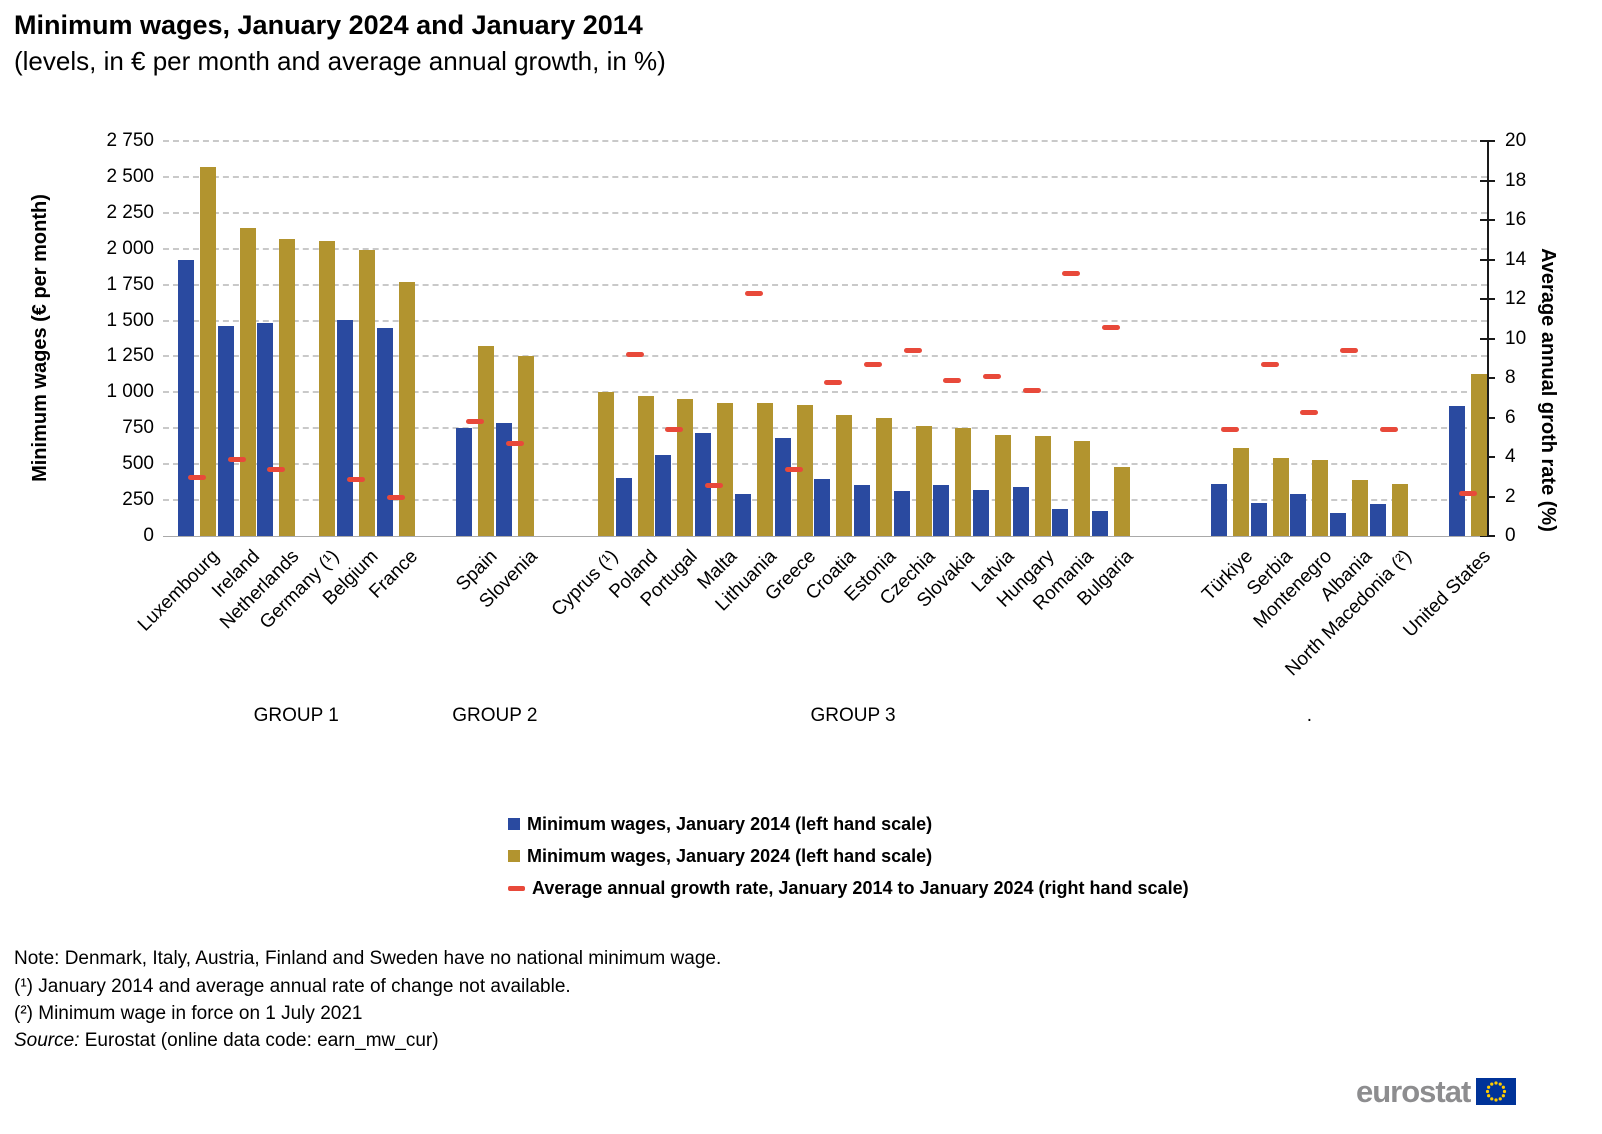 The image size is (1602, 1134). I want to click on bar-2024-spain, so click(486, 440).